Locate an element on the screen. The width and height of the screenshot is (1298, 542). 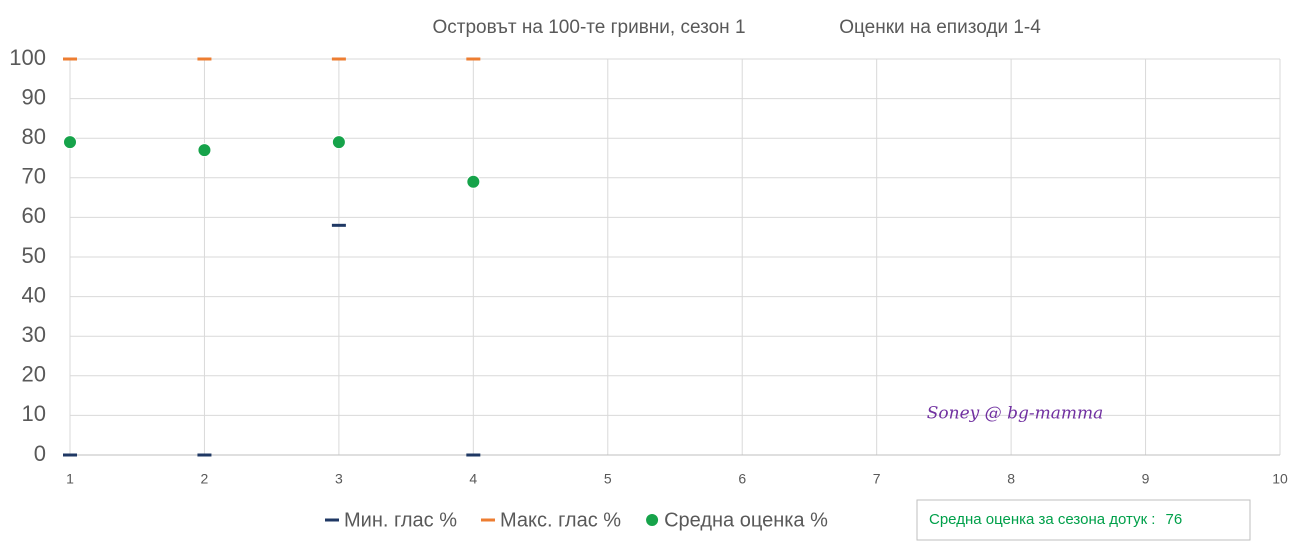
x-tick-label: 10 is located at coordinates (1280, 479).